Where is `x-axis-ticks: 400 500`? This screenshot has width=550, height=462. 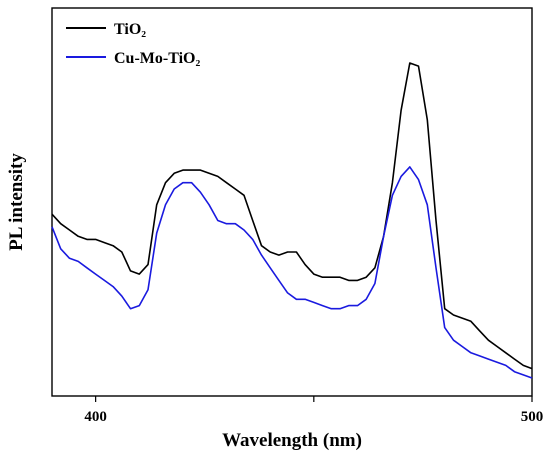 x-axis-ticks: 400 500 is located at coordinates (313, 410).